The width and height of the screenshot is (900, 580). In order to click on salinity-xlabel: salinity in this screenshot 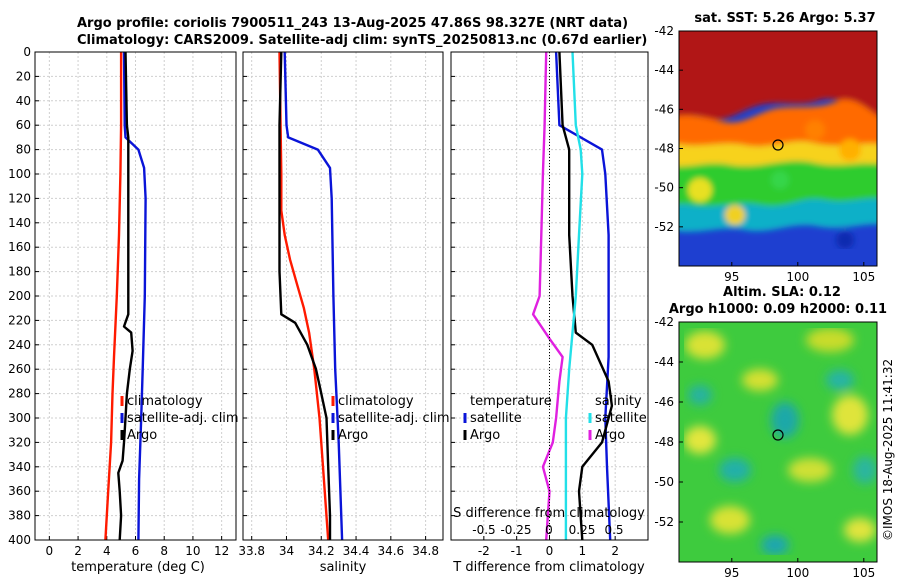, I will do `click(343, 567)`.